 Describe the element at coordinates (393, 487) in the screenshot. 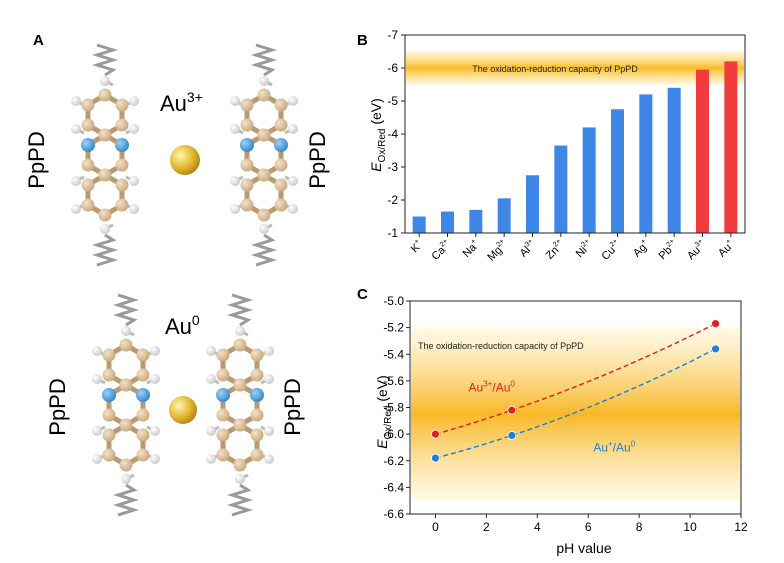

I see `y-tick-label: -6.4` at that location.